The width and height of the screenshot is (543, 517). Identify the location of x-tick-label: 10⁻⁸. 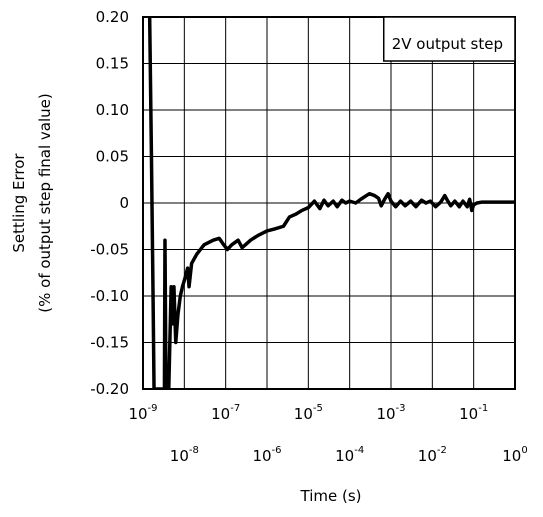
(184, 455).